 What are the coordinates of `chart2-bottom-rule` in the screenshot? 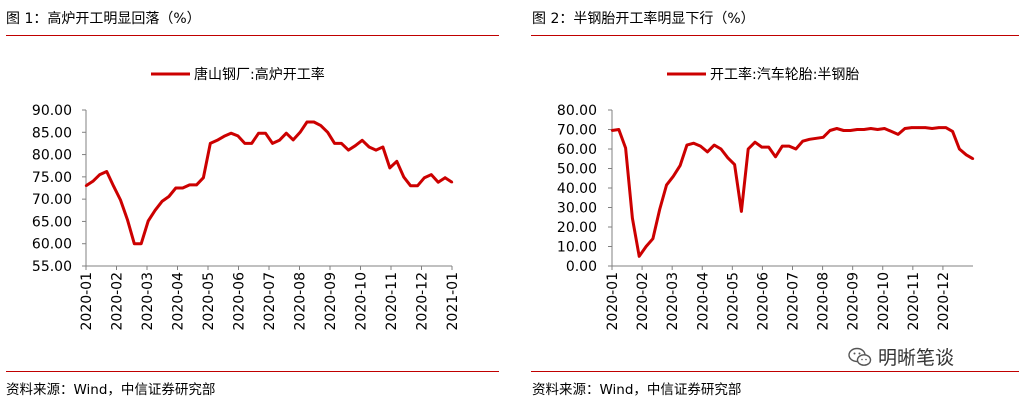 It's located at (775, 371).